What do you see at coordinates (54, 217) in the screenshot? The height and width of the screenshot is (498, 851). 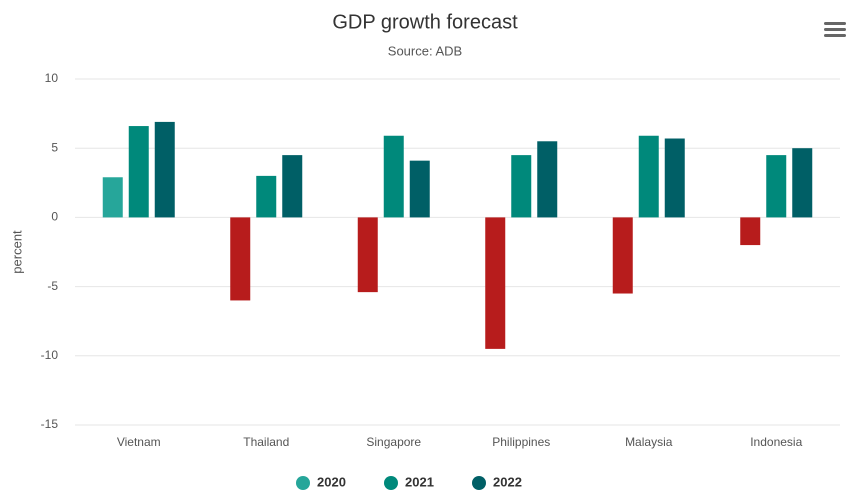 I see `y-tick-label: 0` at bounding box center [54, 217].